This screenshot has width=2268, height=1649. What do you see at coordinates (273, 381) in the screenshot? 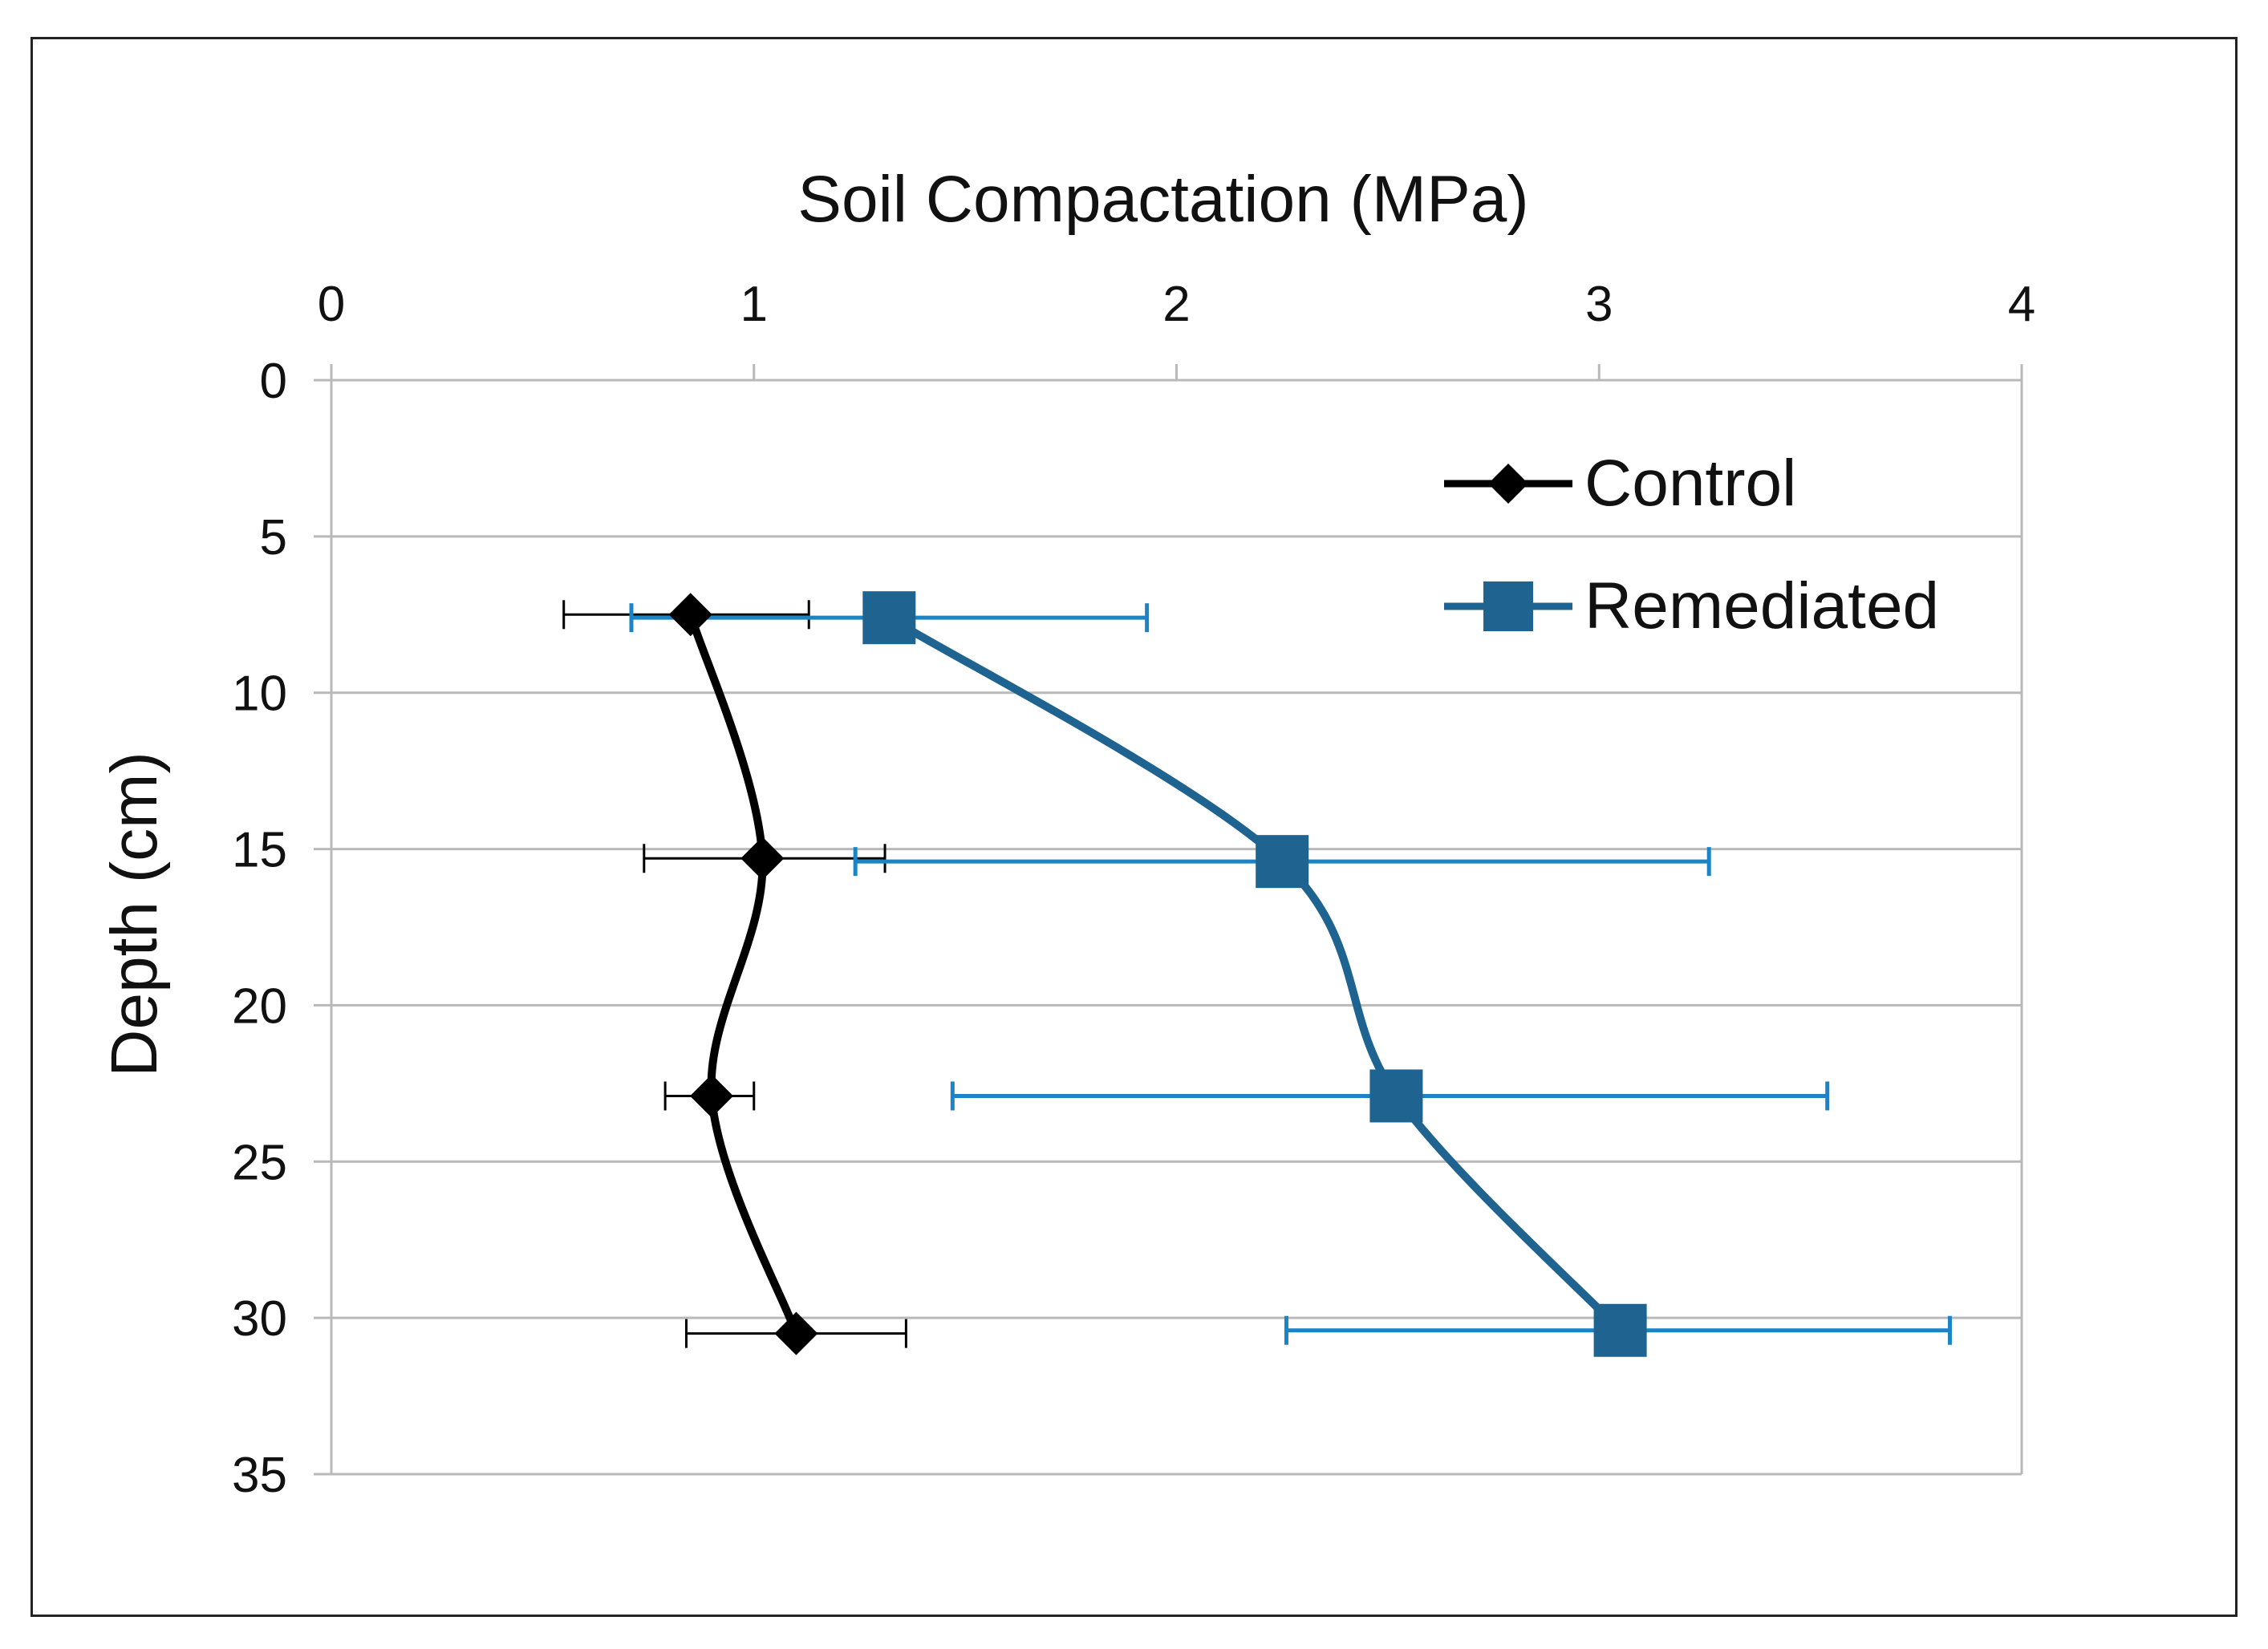
I see `y-tick-label-0: 0` at bounding box center [273, 381].